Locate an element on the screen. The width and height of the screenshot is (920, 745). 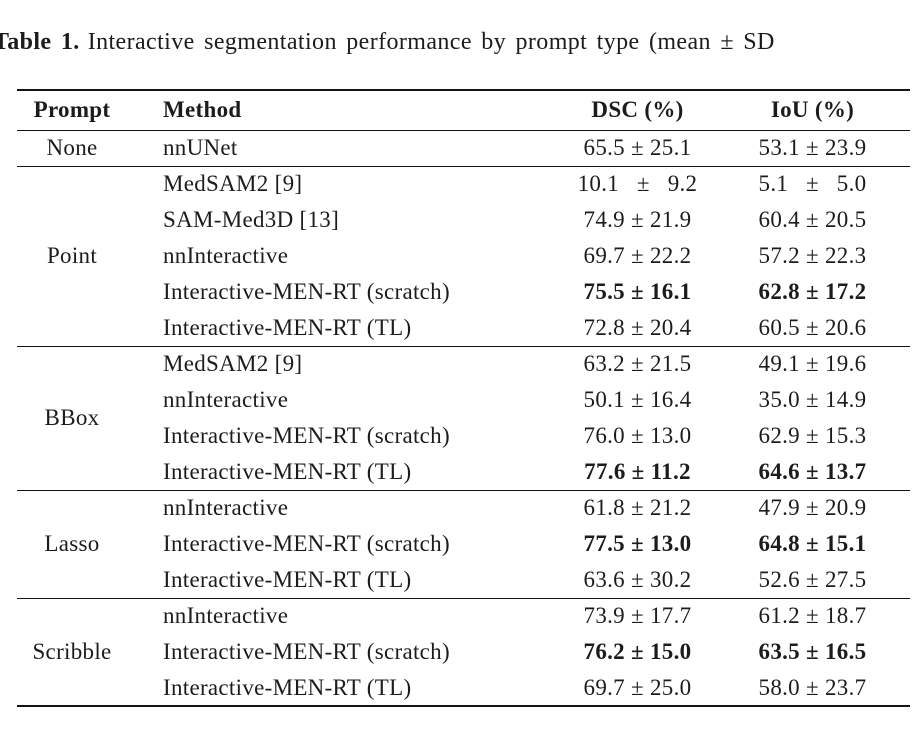
table-row: Lasso nnInteractive 61.8 ± 21.2 47.9 ± 20.9 is located at coordinates (463, 523).